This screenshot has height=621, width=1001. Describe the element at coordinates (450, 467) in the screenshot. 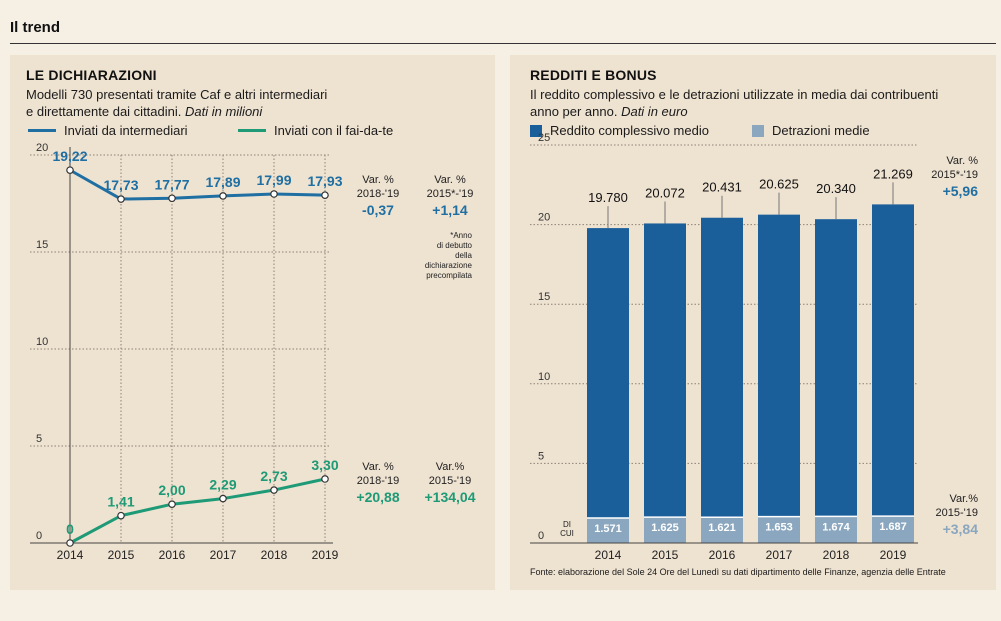

I see `var-heading: Var.%` at that location.